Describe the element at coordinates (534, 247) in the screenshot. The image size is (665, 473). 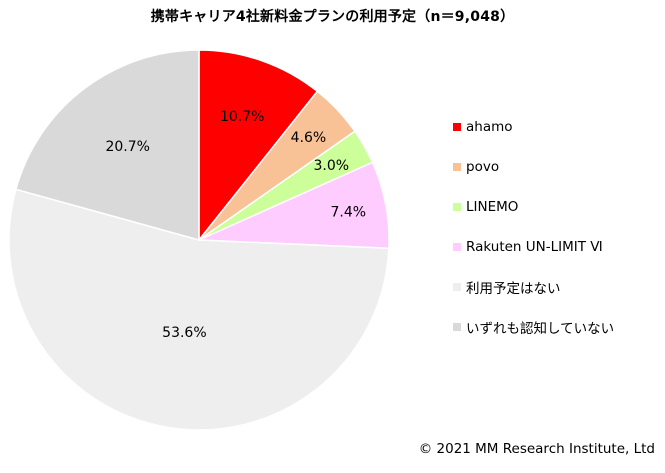
I see `legend-label-3: Rakuten UN-LIMIT Ⅵ` at that location.